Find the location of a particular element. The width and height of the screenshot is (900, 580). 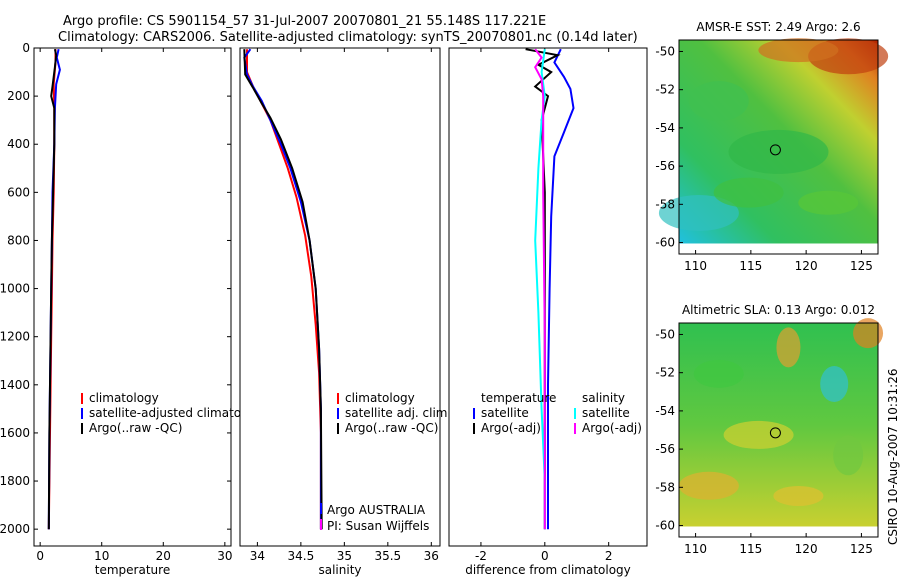

map-title: AMSR-E SST: 2.49 Argo: 2.6 is located at coordinates (778, 27).